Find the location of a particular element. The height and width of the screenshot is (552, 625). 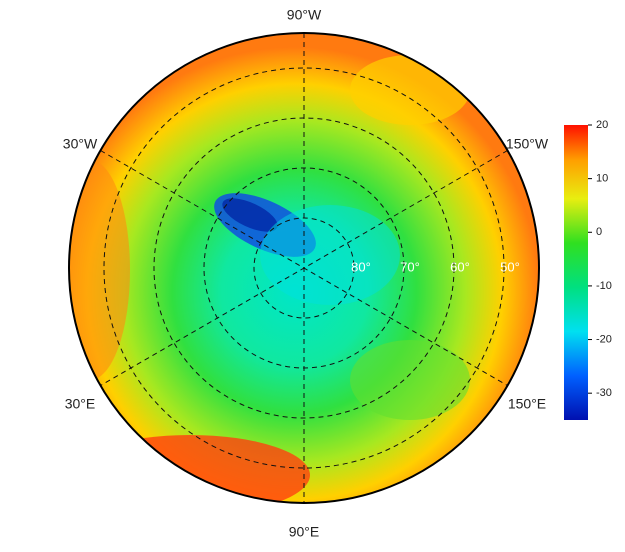

lon-label: 30°W is located at coordinates (80, 144).